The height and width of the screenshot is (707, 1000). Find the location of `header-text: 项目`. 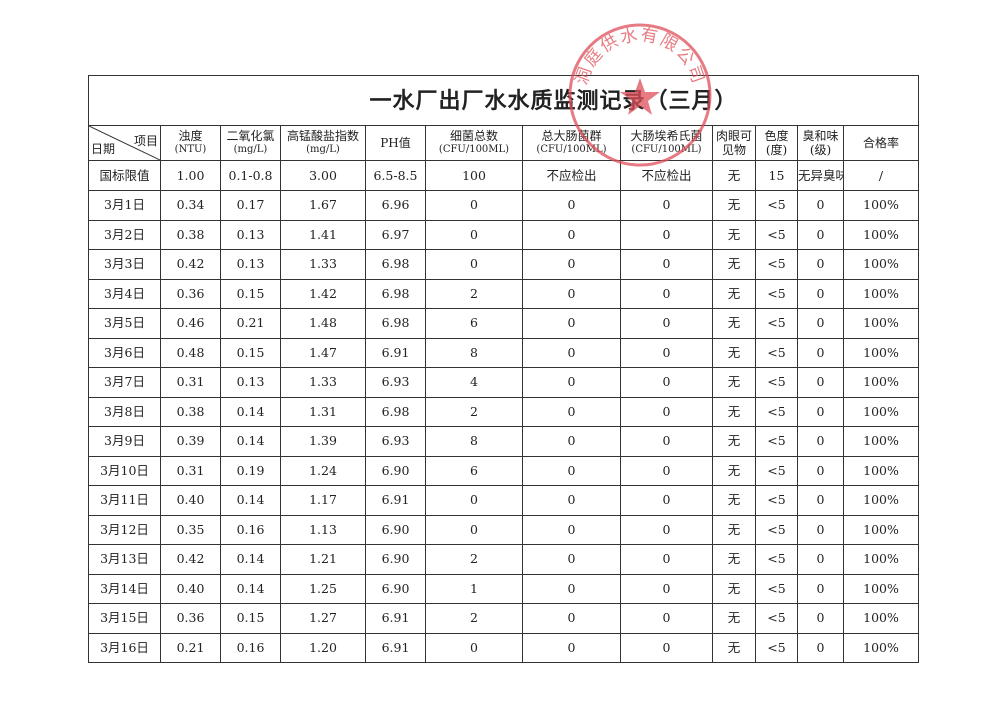

header-text: 项目 is located at coordinates (145, 141).